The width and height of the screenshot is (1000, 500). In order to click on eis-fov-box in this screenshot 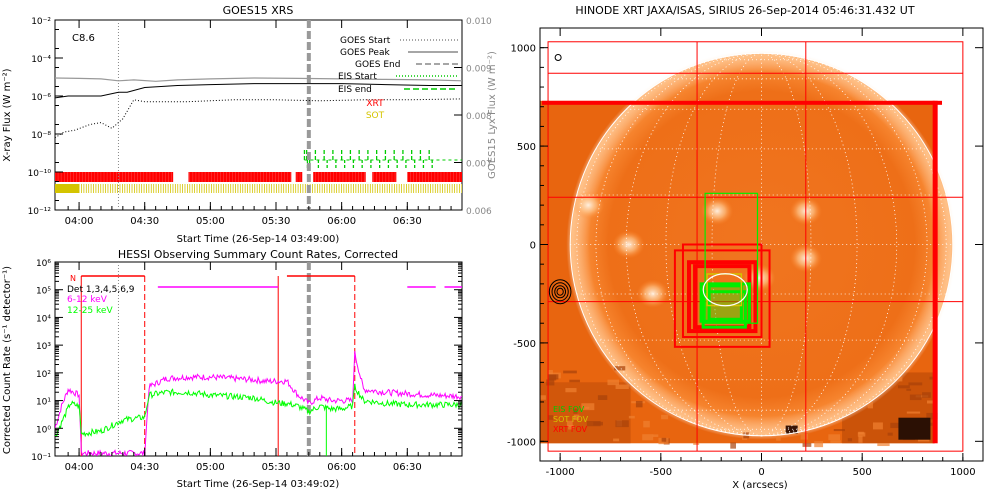, I will do `click(724, 309)`.